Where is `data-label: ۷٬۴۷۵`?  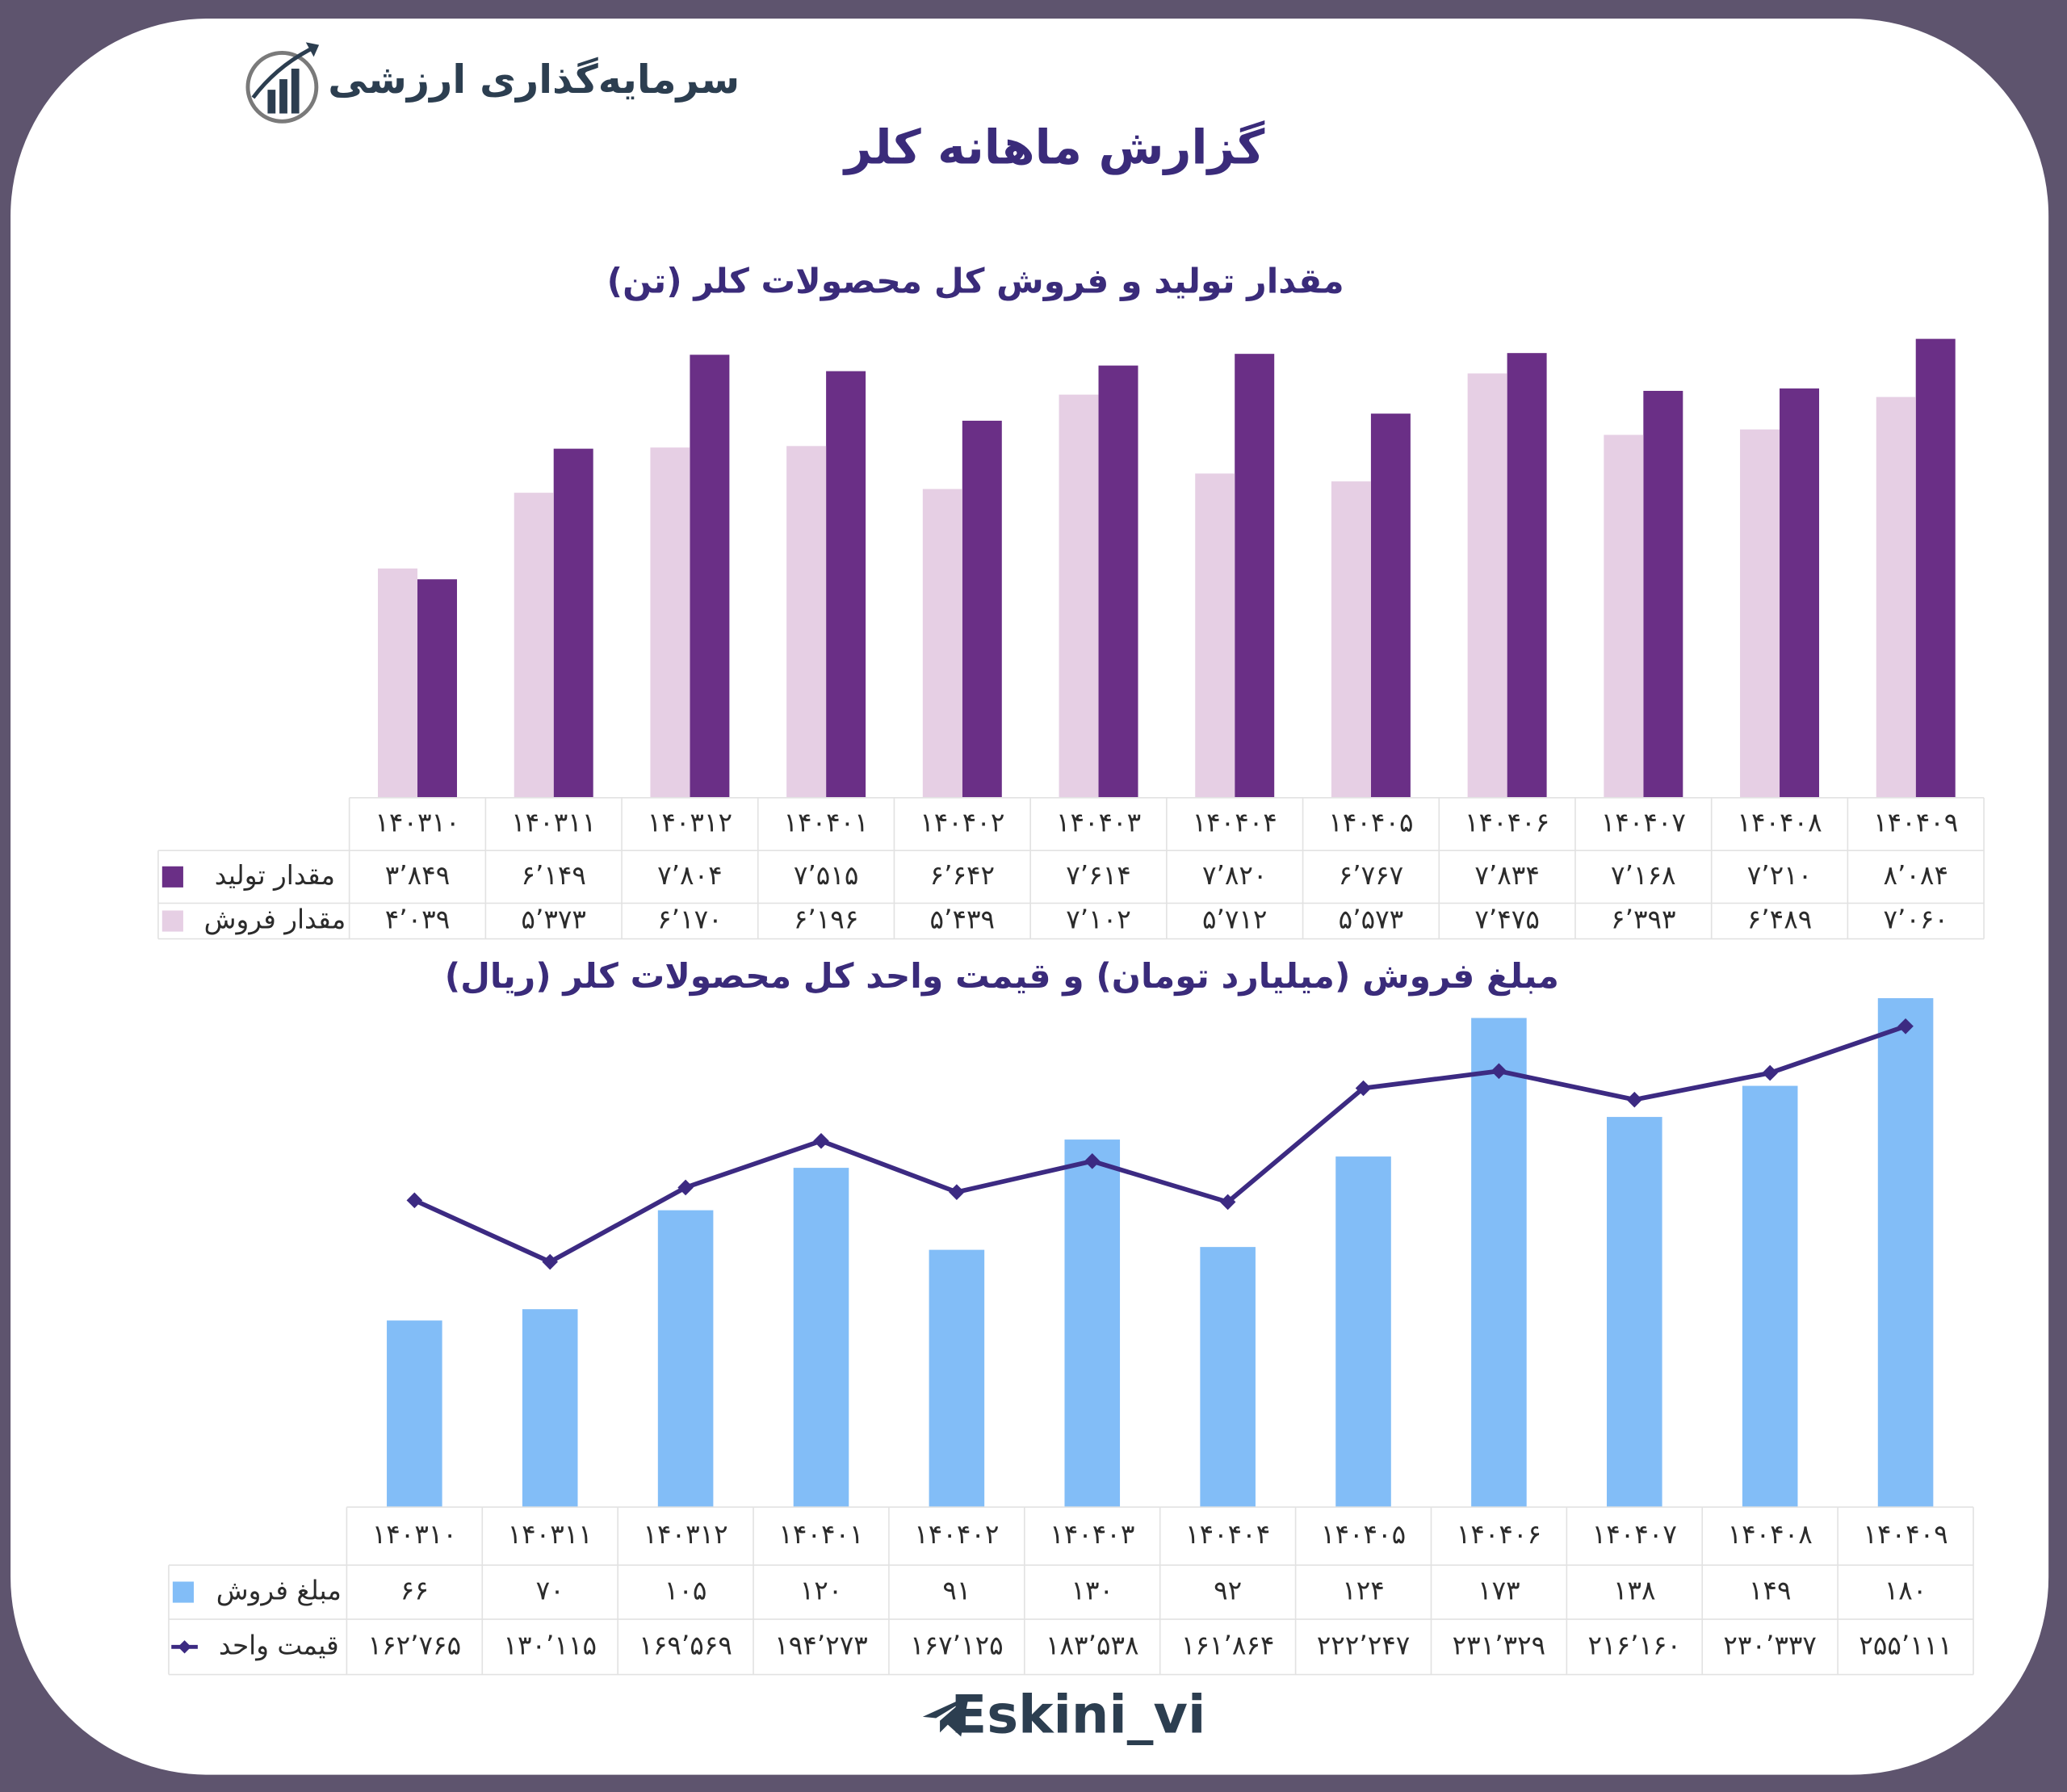 data-label: ۷٬۴۷۵ is located at coordinates (1507, 919).